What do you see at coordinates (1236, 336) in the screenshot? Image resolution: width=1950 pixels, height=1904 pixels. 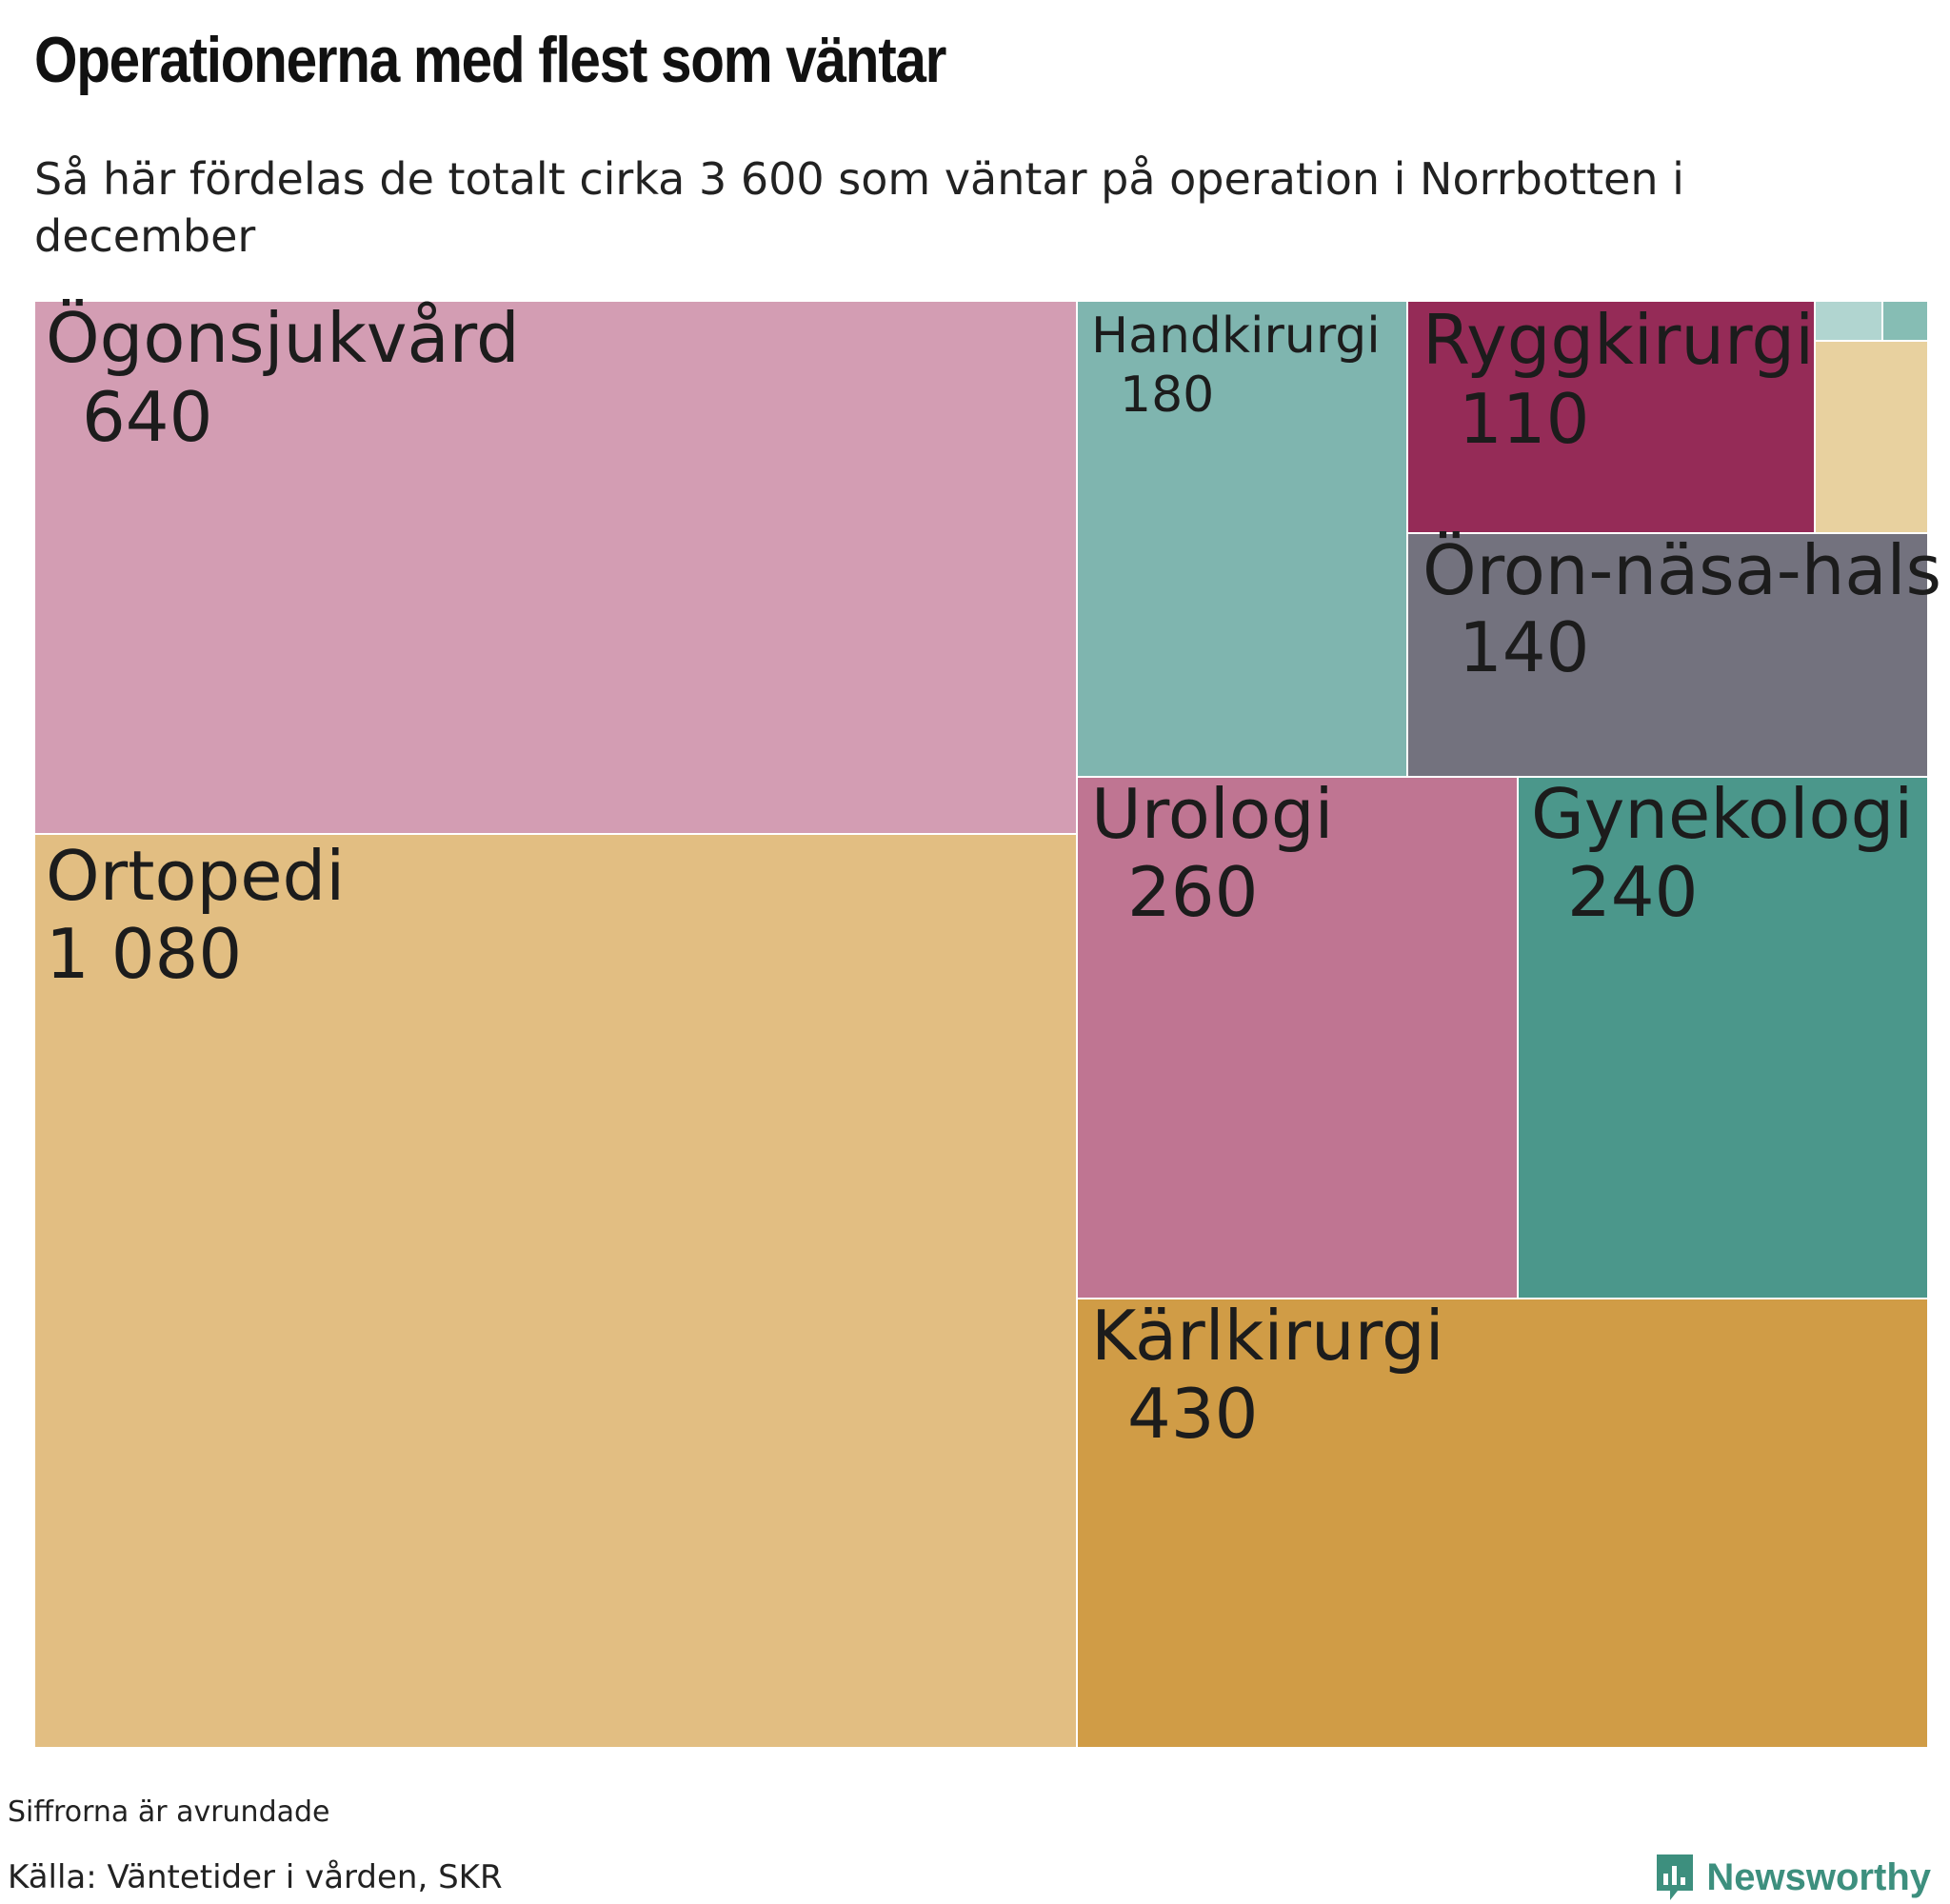 I see `cell-label-handkirurgi: Handkirurgi` at bounding box center [1236, 336].